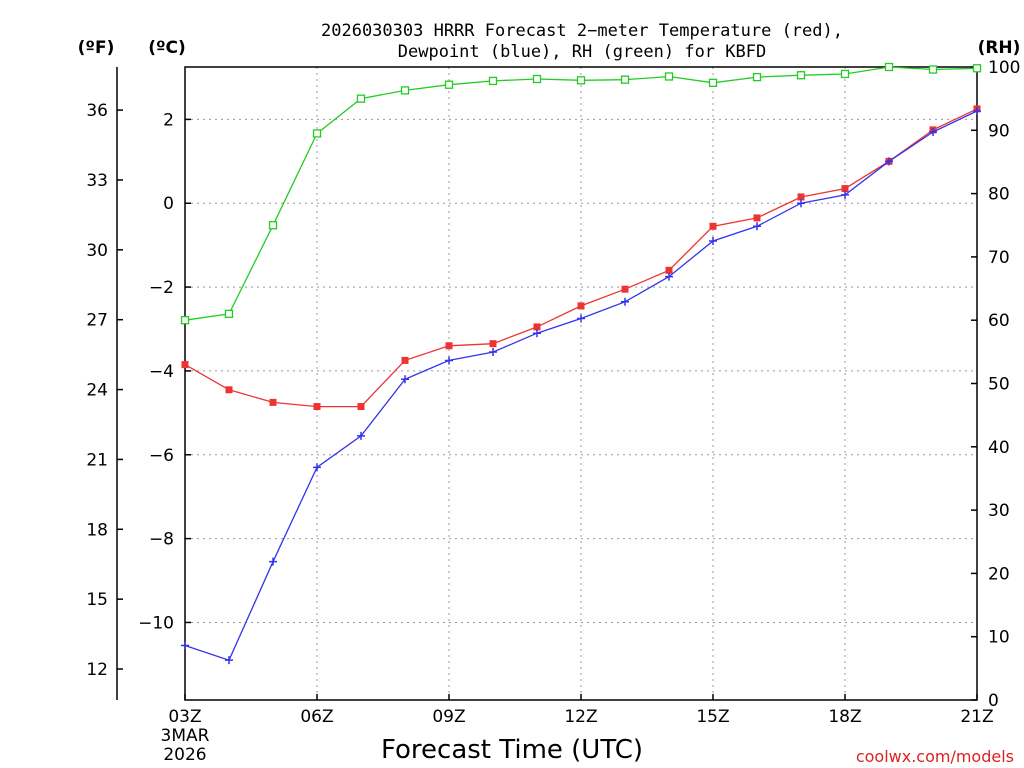 Image resolution: width=1024 pixels, height=768 pixels. Describe the element at coordinates (168, 204) in the screenshot. I see `celsius-tick-label: 0` at that location.